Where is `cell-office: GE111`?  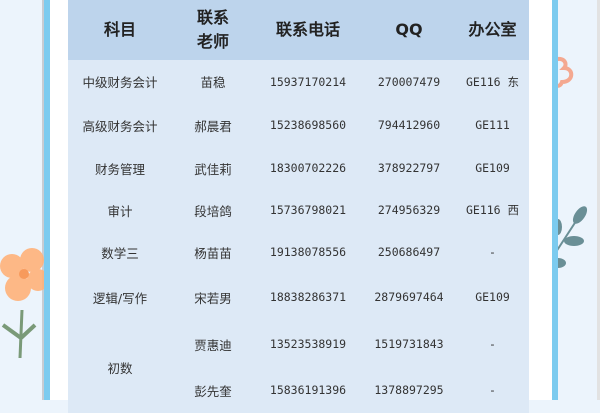 cell-office: GE111 is located at coordinates (492, 125).